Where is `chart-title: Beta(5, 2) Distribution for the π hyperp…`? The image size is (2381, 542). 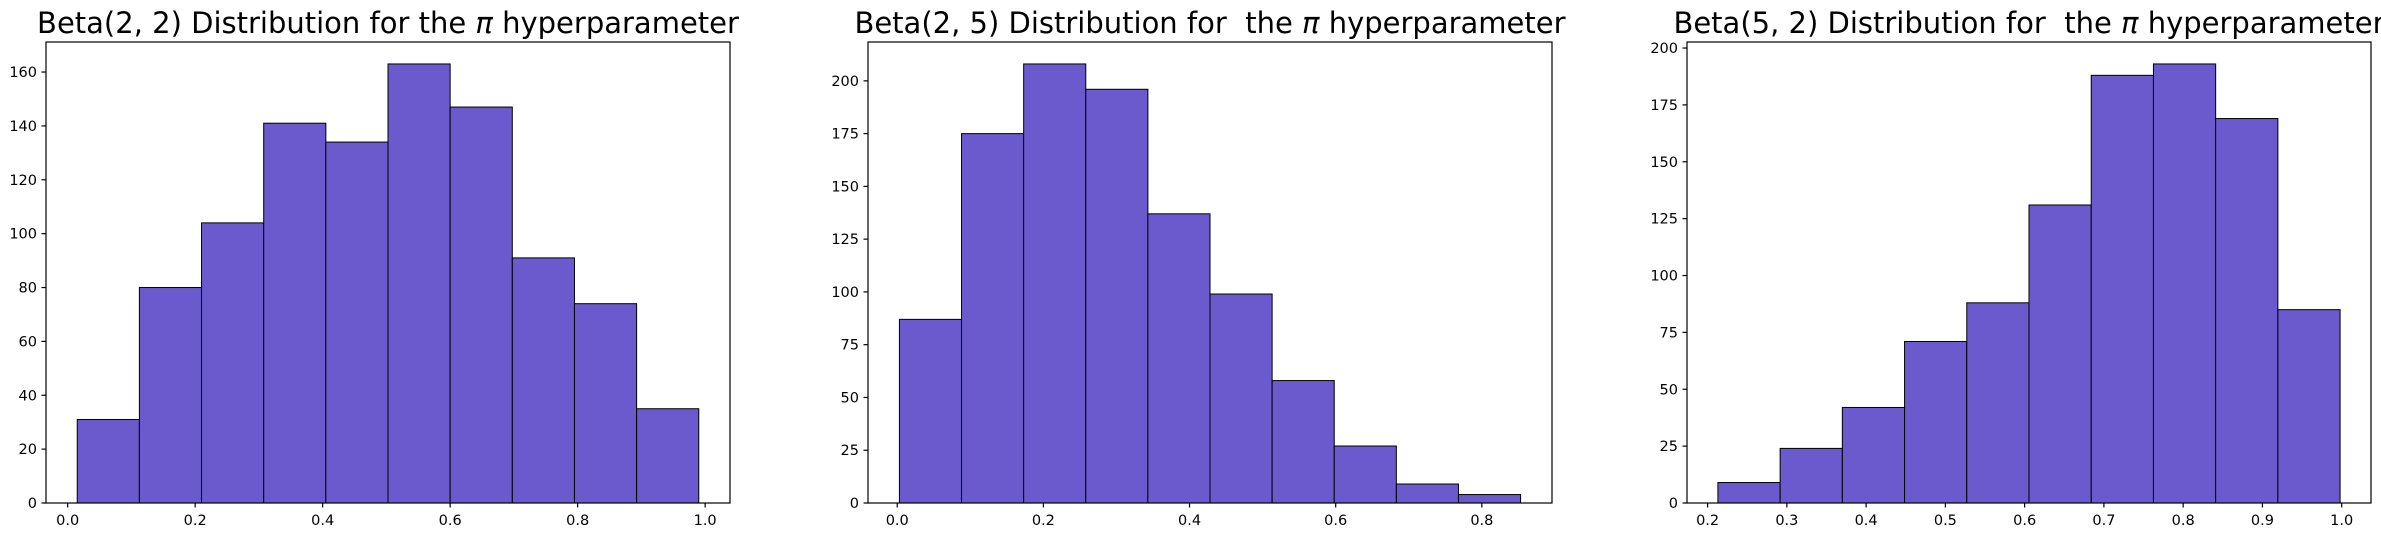 chart-title: Beta(5, 2) Distribution for the π hyperp… is located at coordinates (2027, 23).